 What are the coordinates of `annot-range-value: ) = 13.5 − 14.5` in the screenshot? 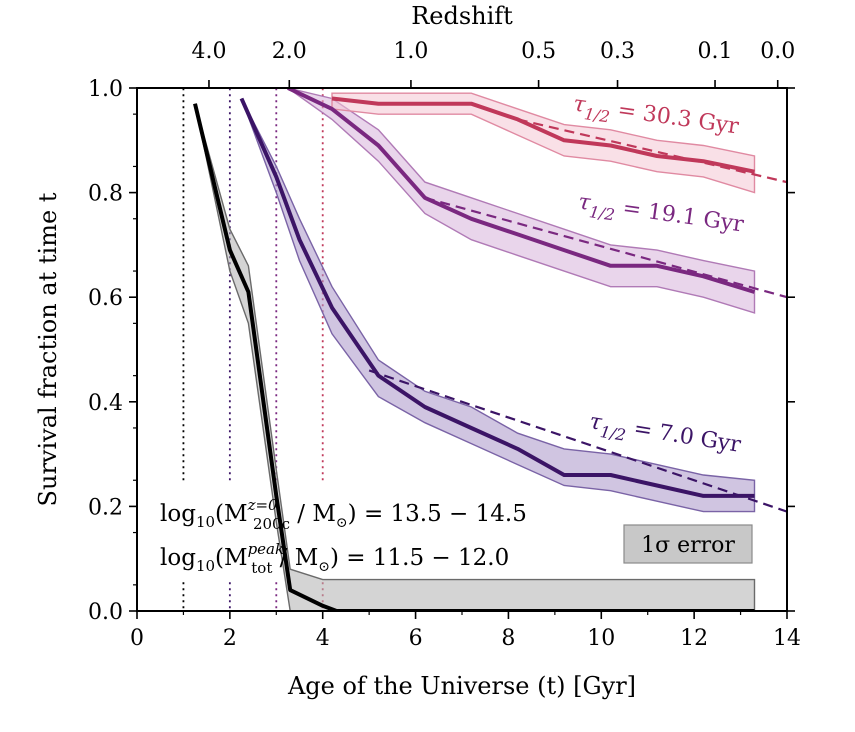 It's located at (437, 514).